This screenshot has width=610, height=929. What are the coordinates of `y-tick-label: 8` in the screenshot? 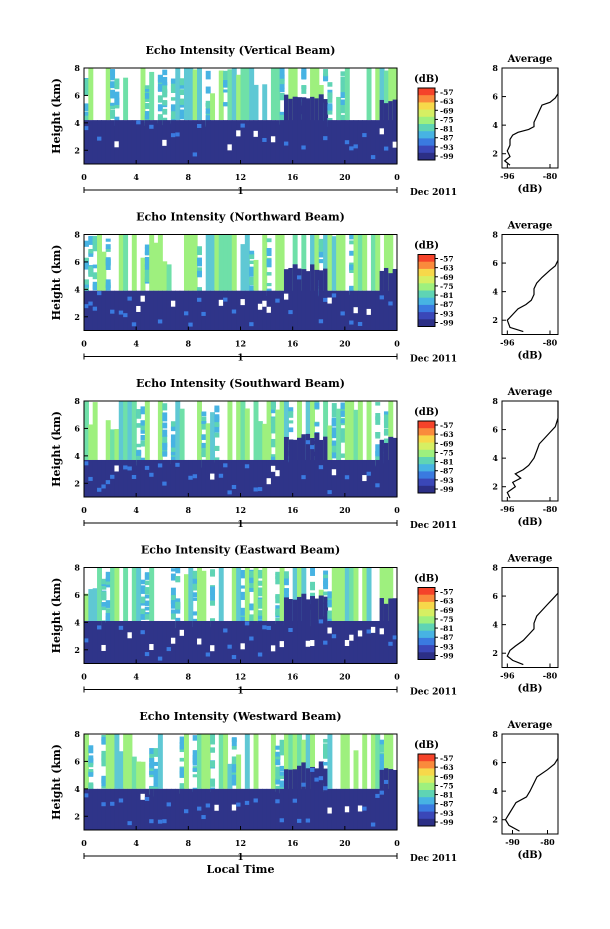 It's located at (77, 401).